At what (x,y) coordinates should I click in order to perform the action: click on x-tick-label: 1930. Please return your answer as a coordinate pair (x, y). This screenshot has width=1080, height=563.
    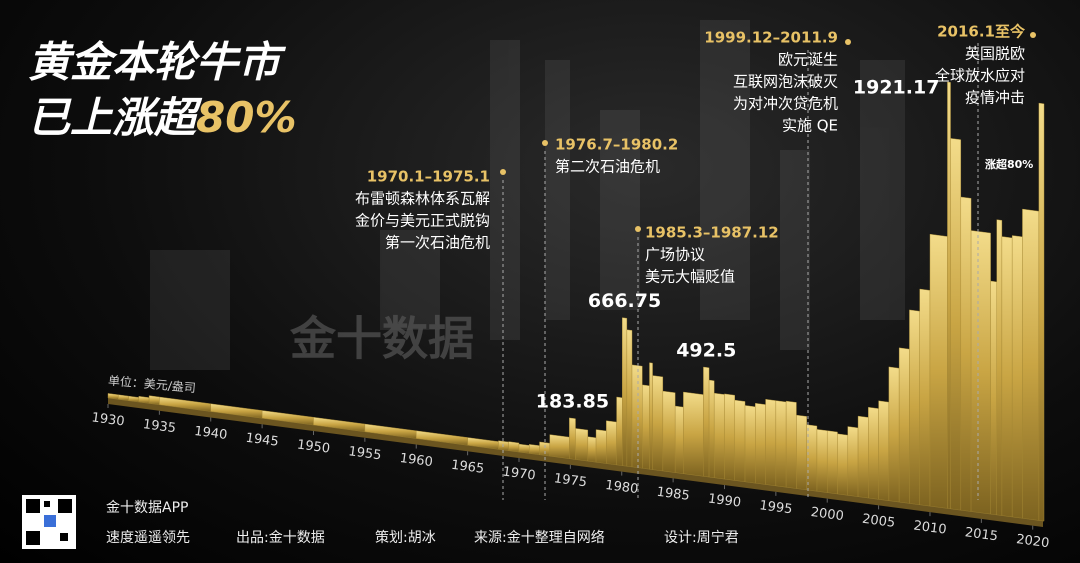
    Looking at the image, I should click on (108, 419).